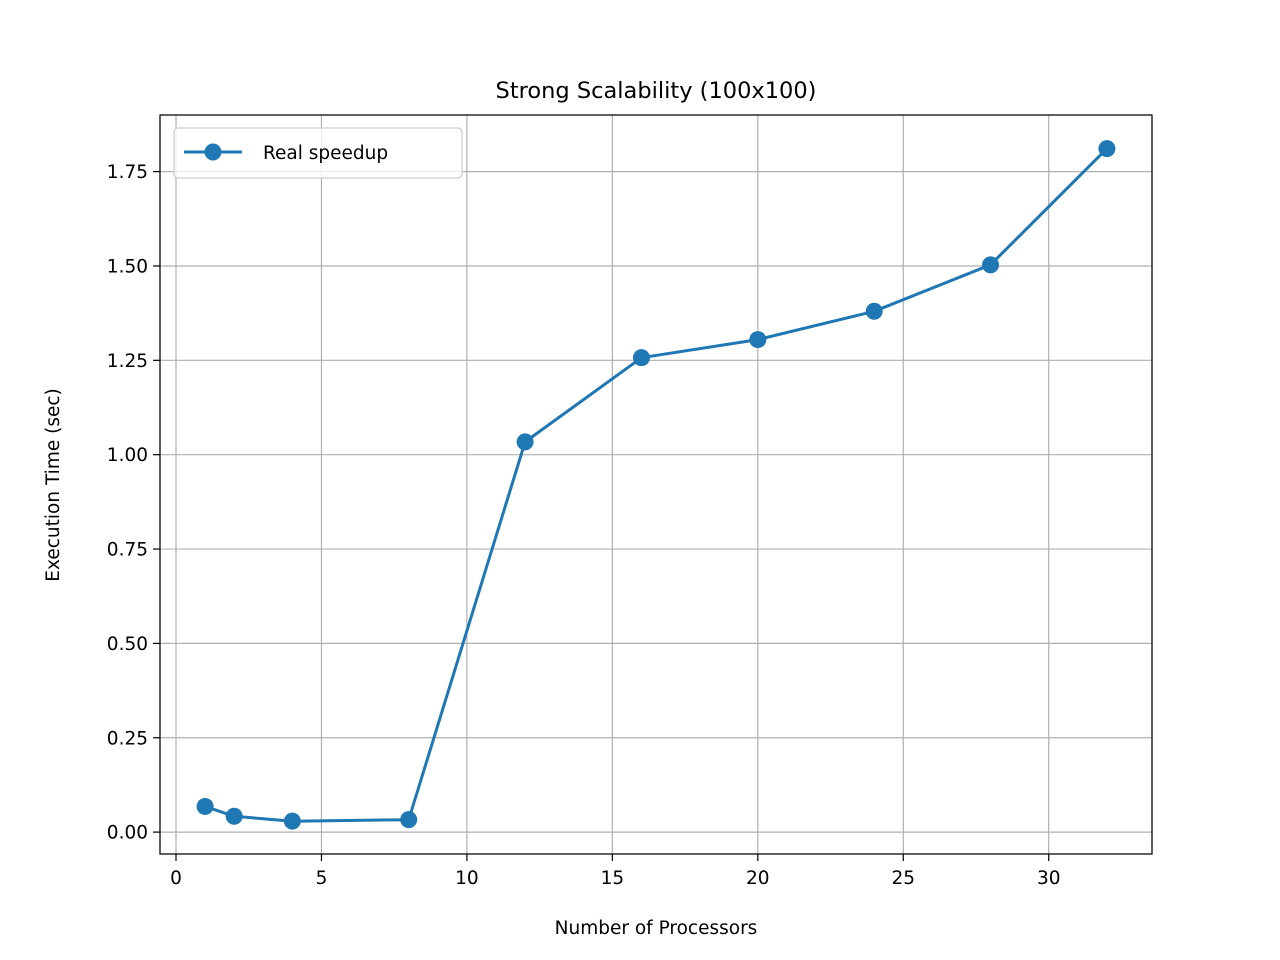 This screenshot has height=960, width=1280. I want to click on y-tick-label: 0.00, so click(127, 833).